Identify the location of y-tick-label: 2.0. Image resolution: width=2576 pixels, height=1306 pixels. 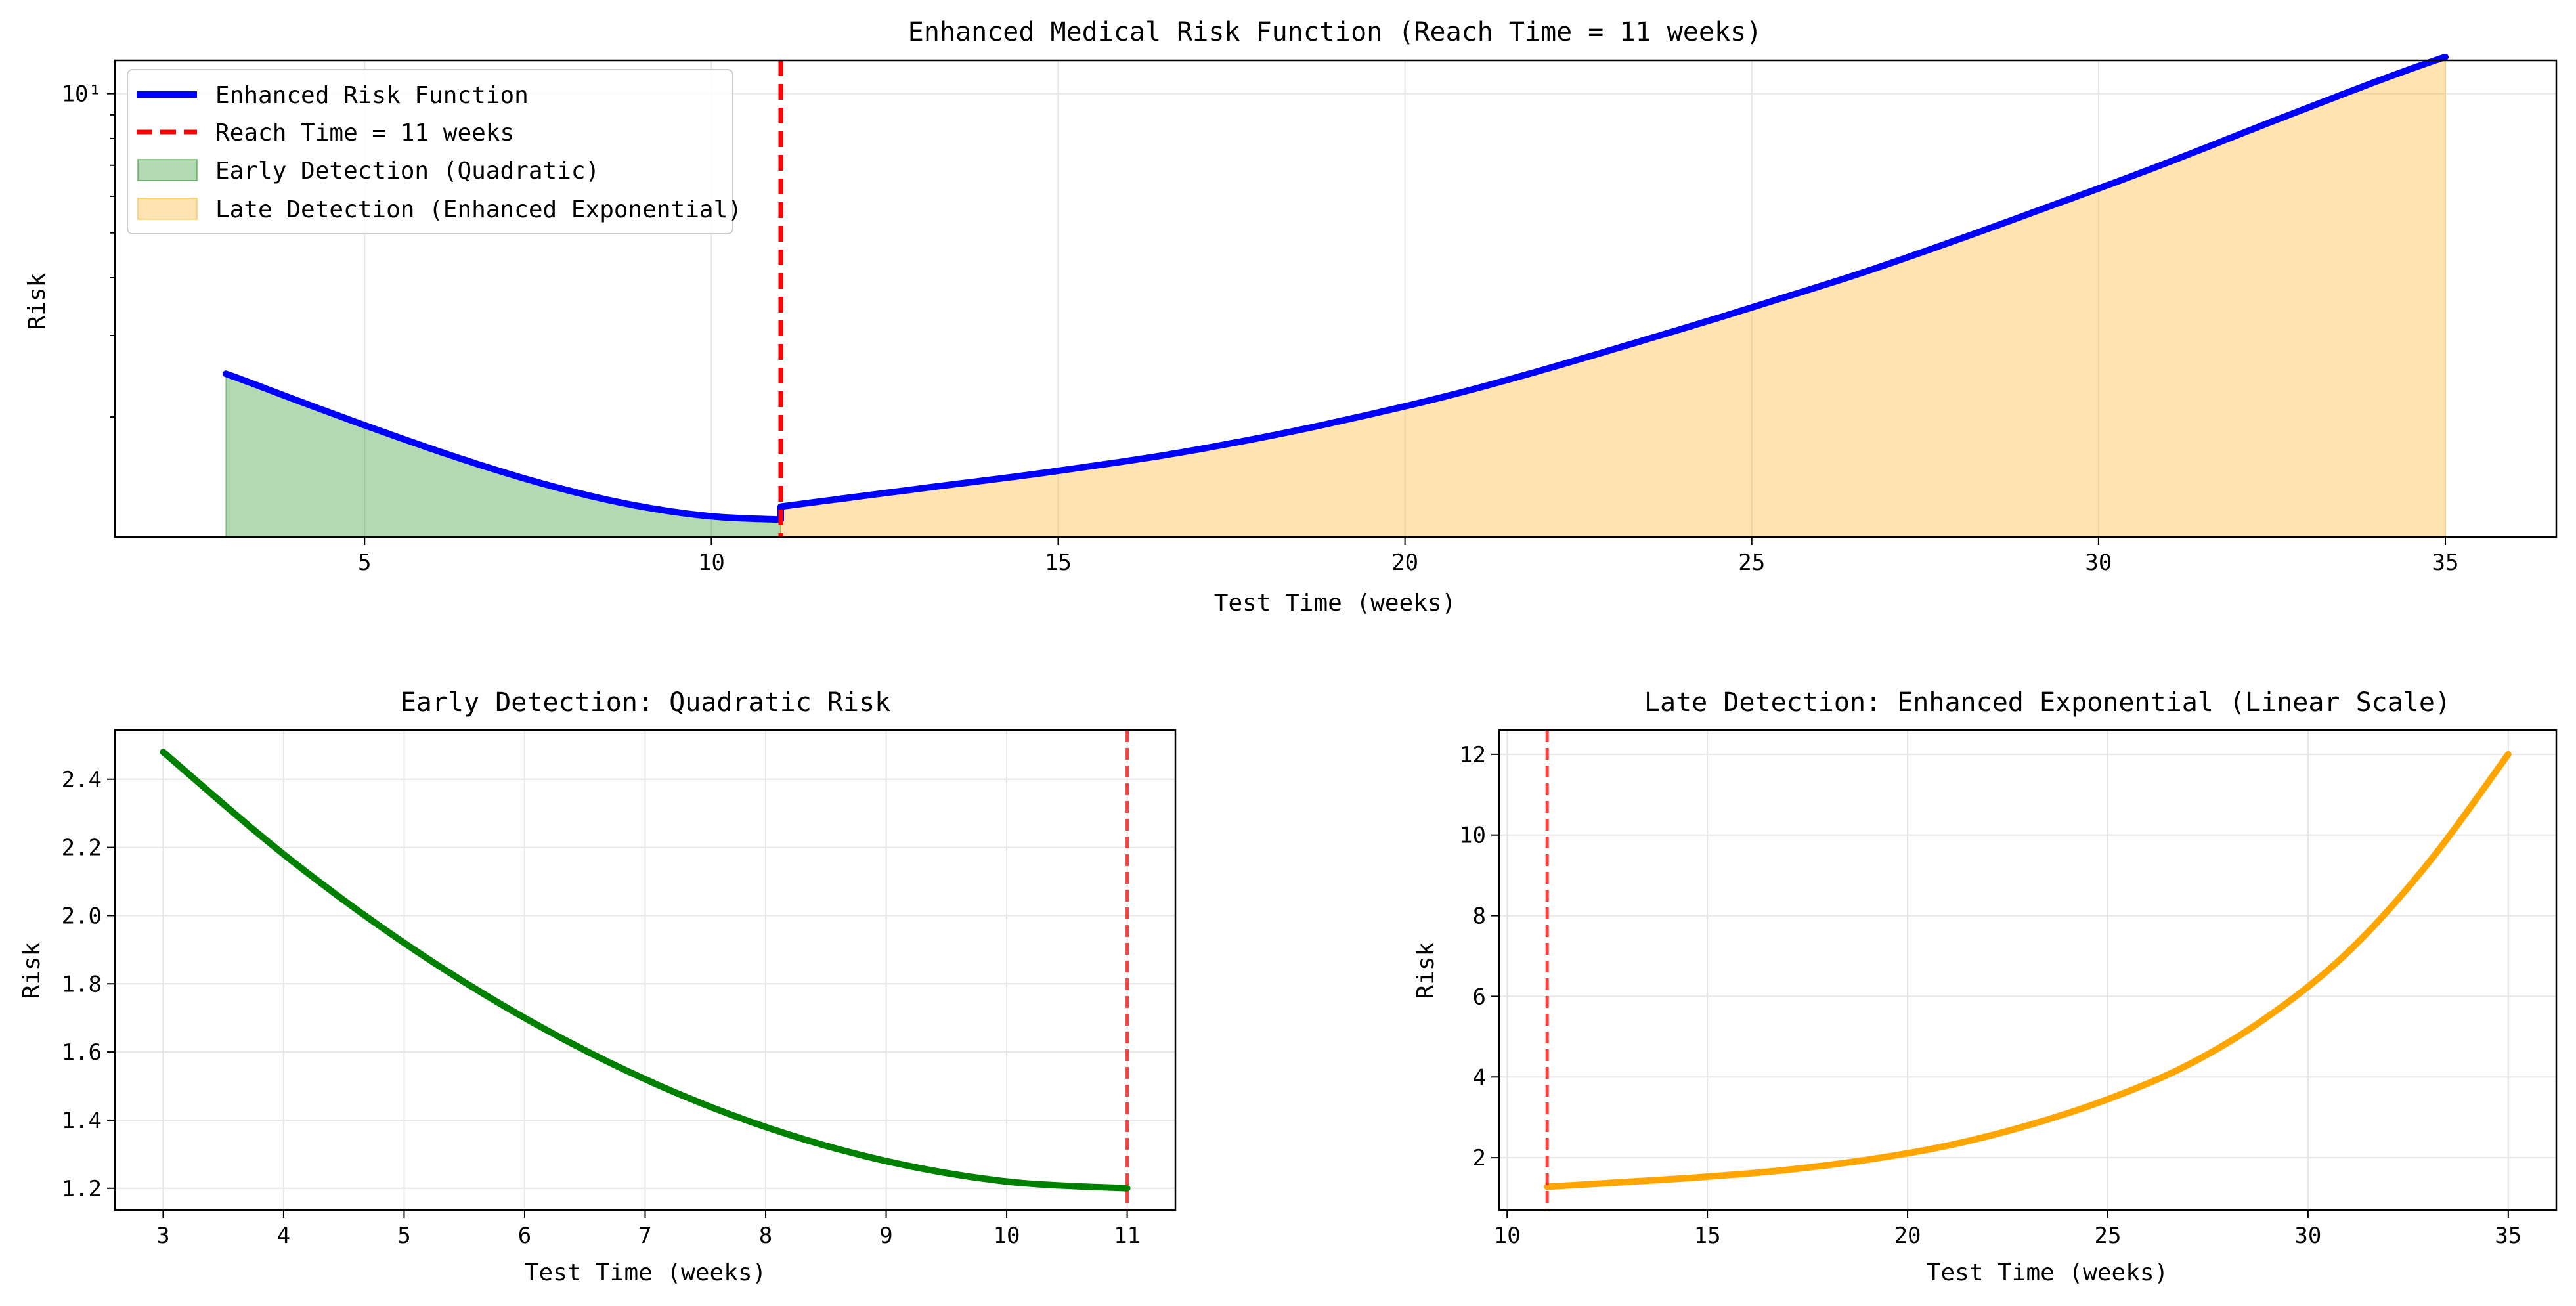
(82, 916).